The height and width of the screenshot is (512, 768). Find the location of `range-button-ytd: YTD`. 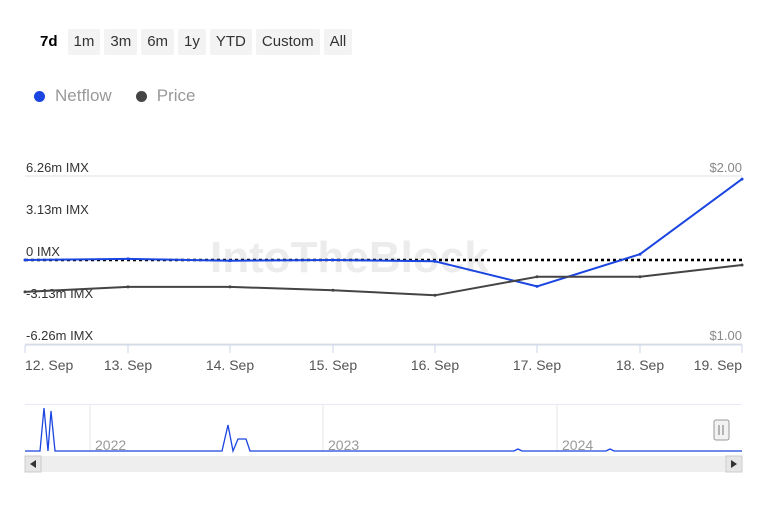

range-button-ytd: YTD is located at coordinates (230, 42).